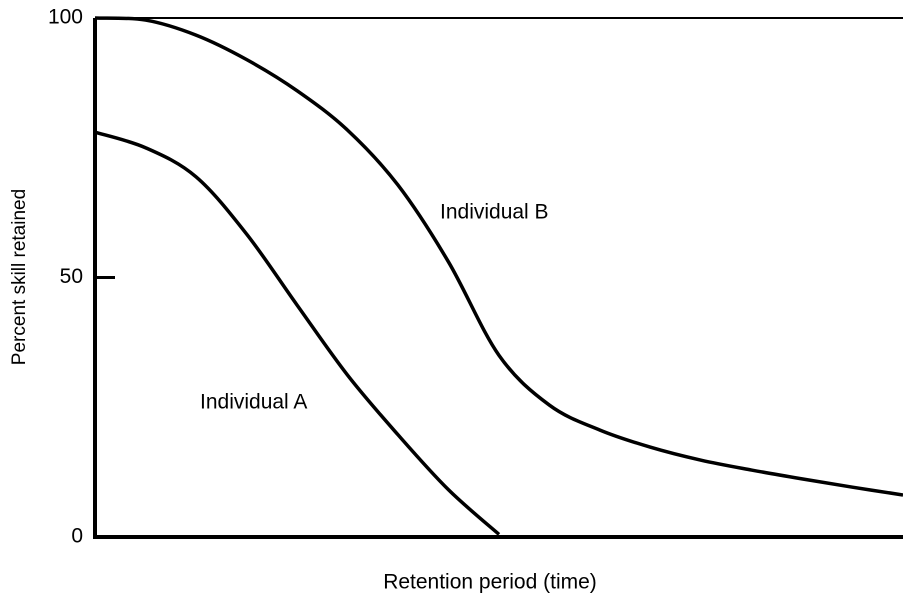 The image size is (903, 611). What do you see at coordinates (490, 582) in the screenshot?
I see `x-axis-label: Retention period (time)` at bounding box center [490, 582].